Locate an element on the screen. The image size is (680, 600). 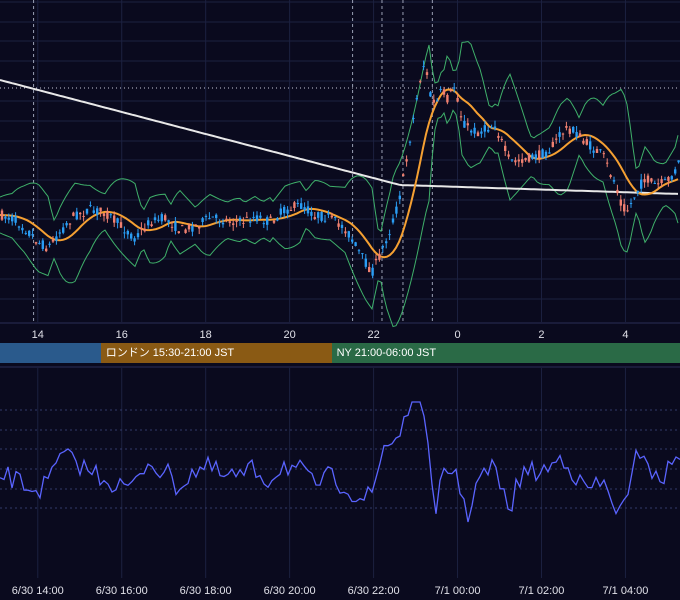
oscillator-x-tick-label: 6/30 22:00 is located at coordinates (374, 591).